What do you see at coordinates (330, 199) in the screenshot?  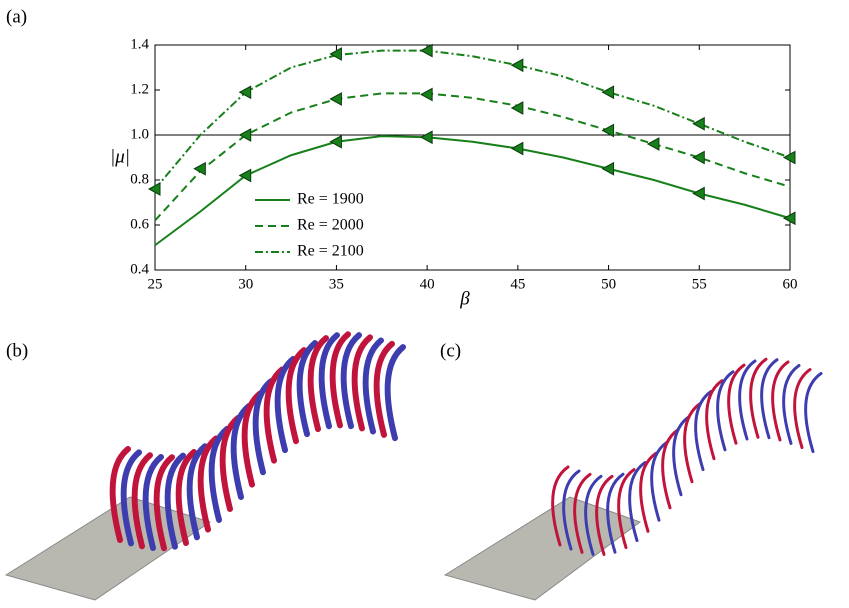 I see `legend-label: Re = 1900` at bounding box center [330, 199].